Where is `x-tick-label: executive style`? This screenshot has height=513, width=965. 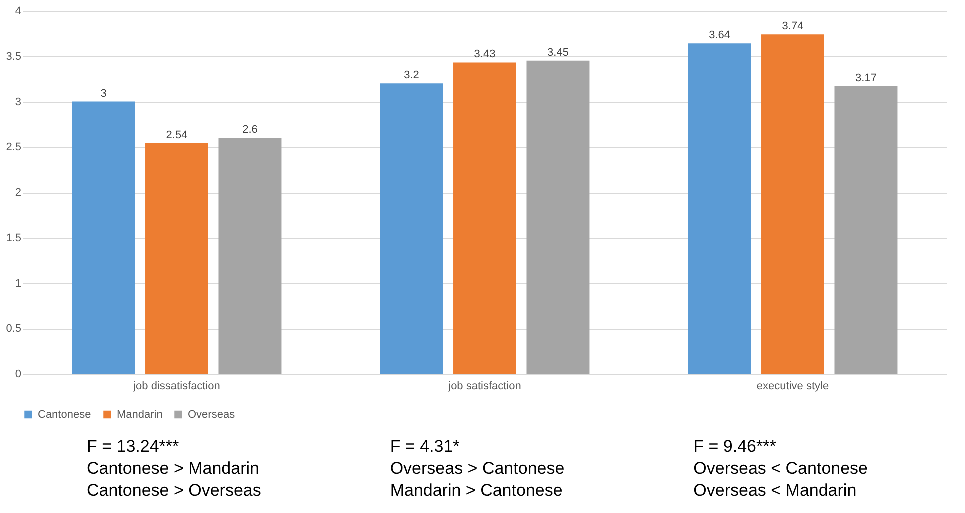
x-tick-label: executive style is located at coordinates (793, 386).